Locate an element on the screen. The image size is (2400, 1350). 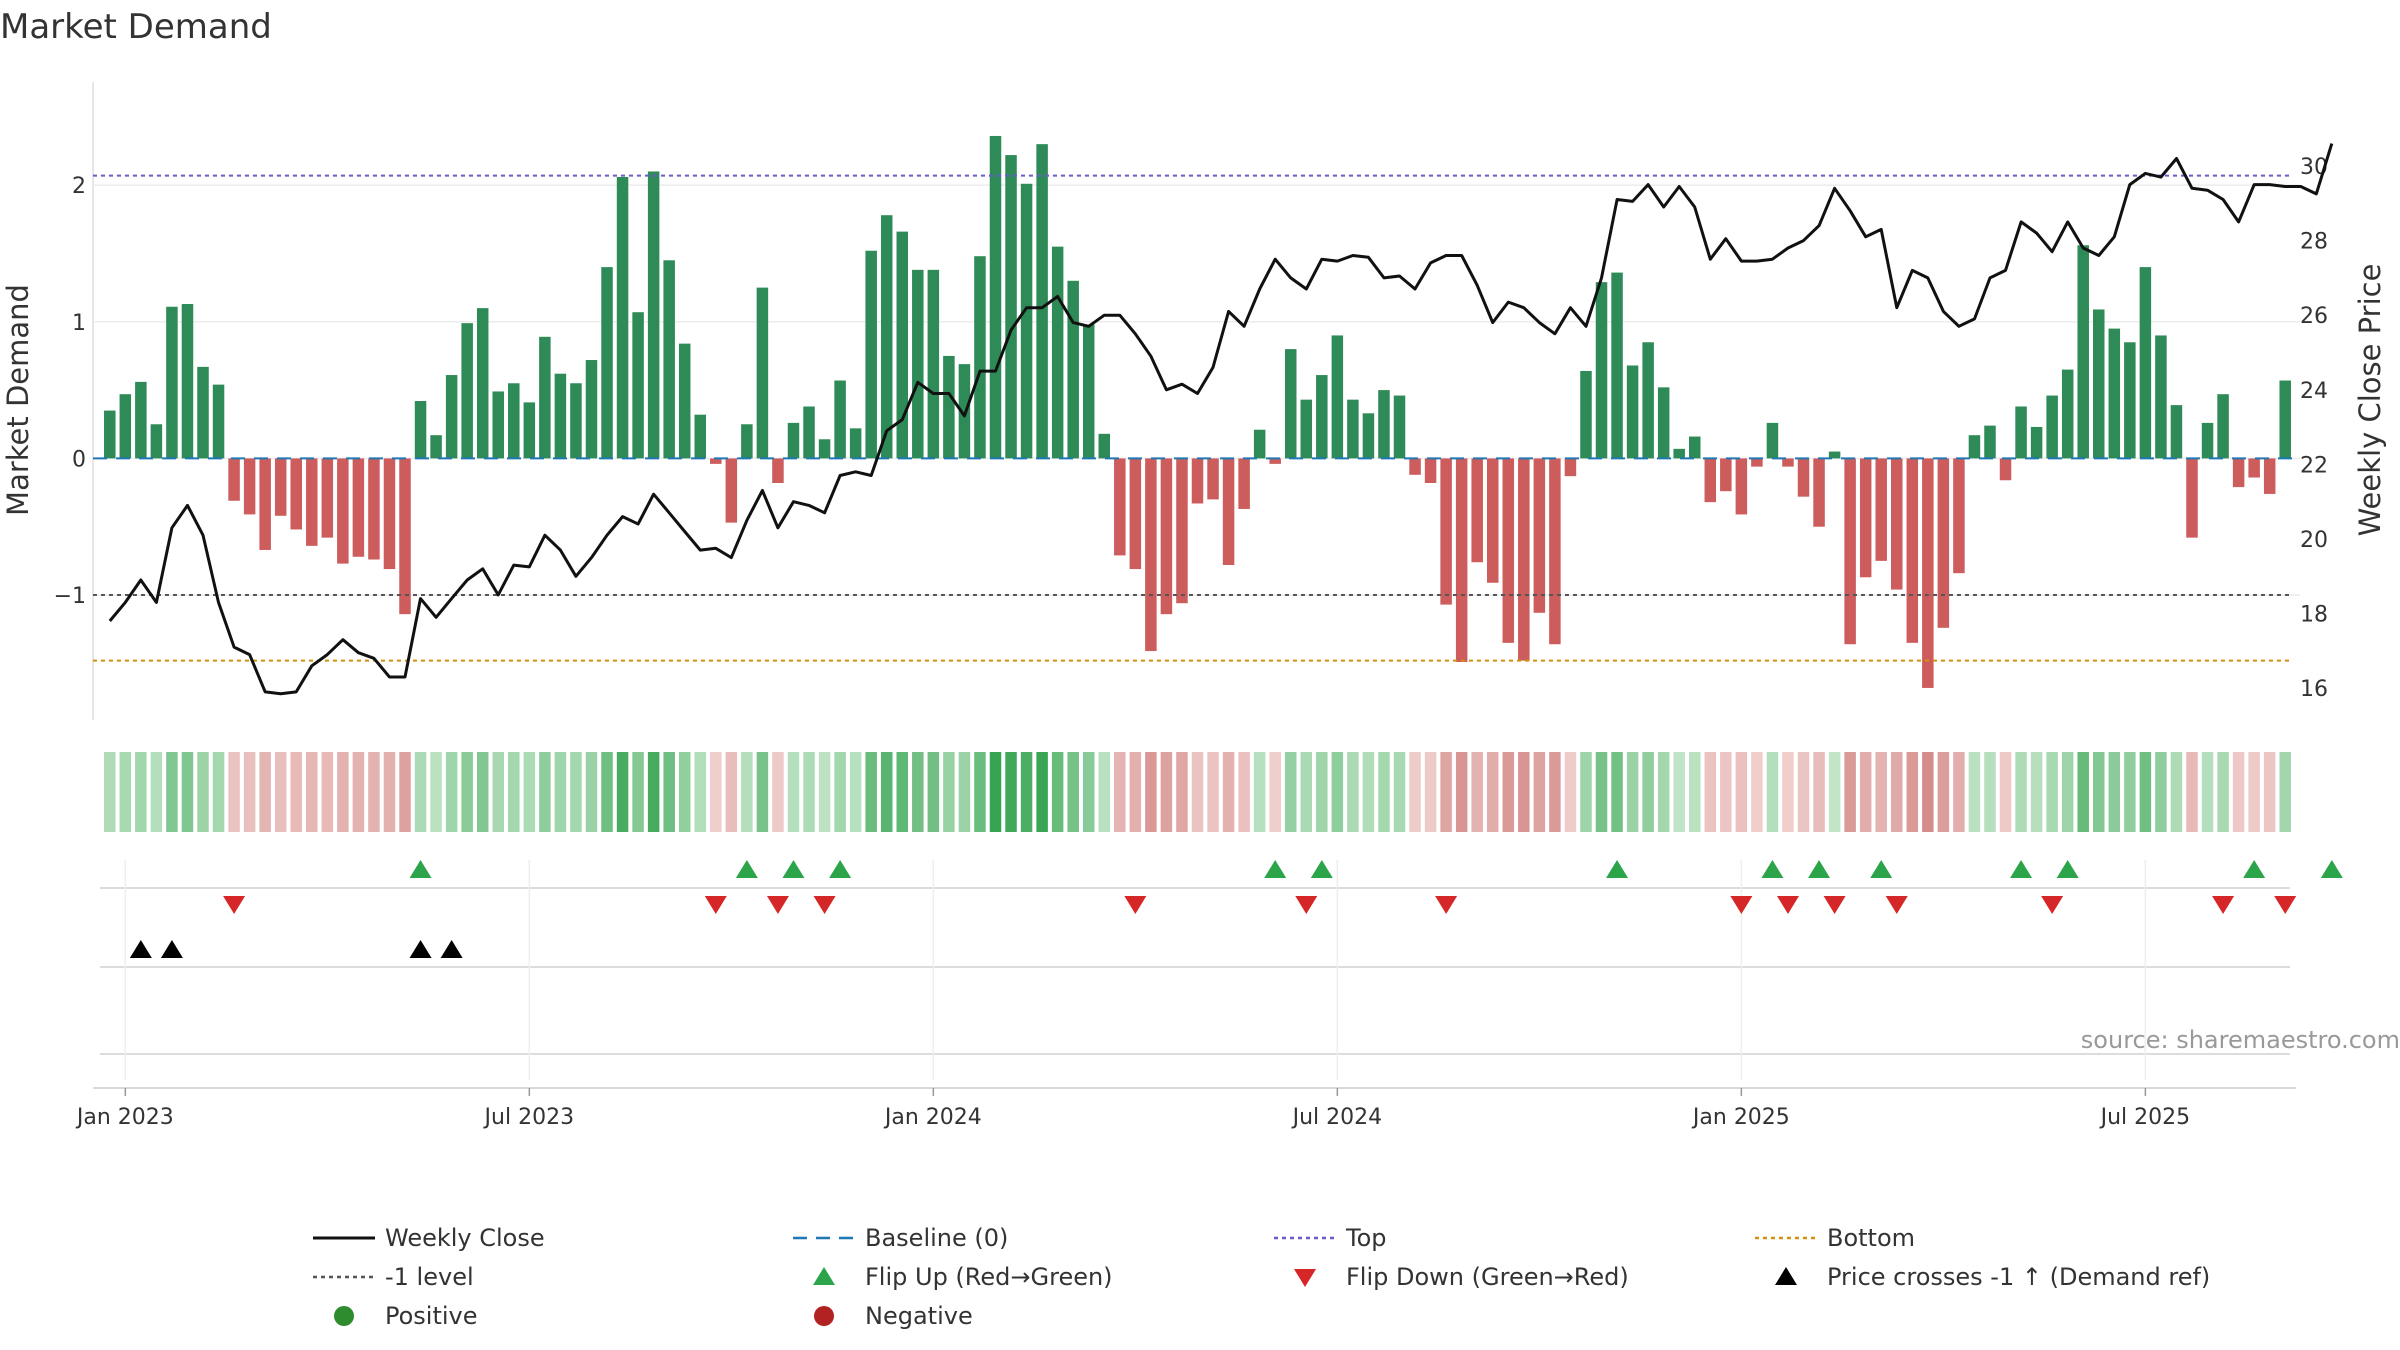
x-tick-label: Jan 2023 is located at coordinates (124, 1117).